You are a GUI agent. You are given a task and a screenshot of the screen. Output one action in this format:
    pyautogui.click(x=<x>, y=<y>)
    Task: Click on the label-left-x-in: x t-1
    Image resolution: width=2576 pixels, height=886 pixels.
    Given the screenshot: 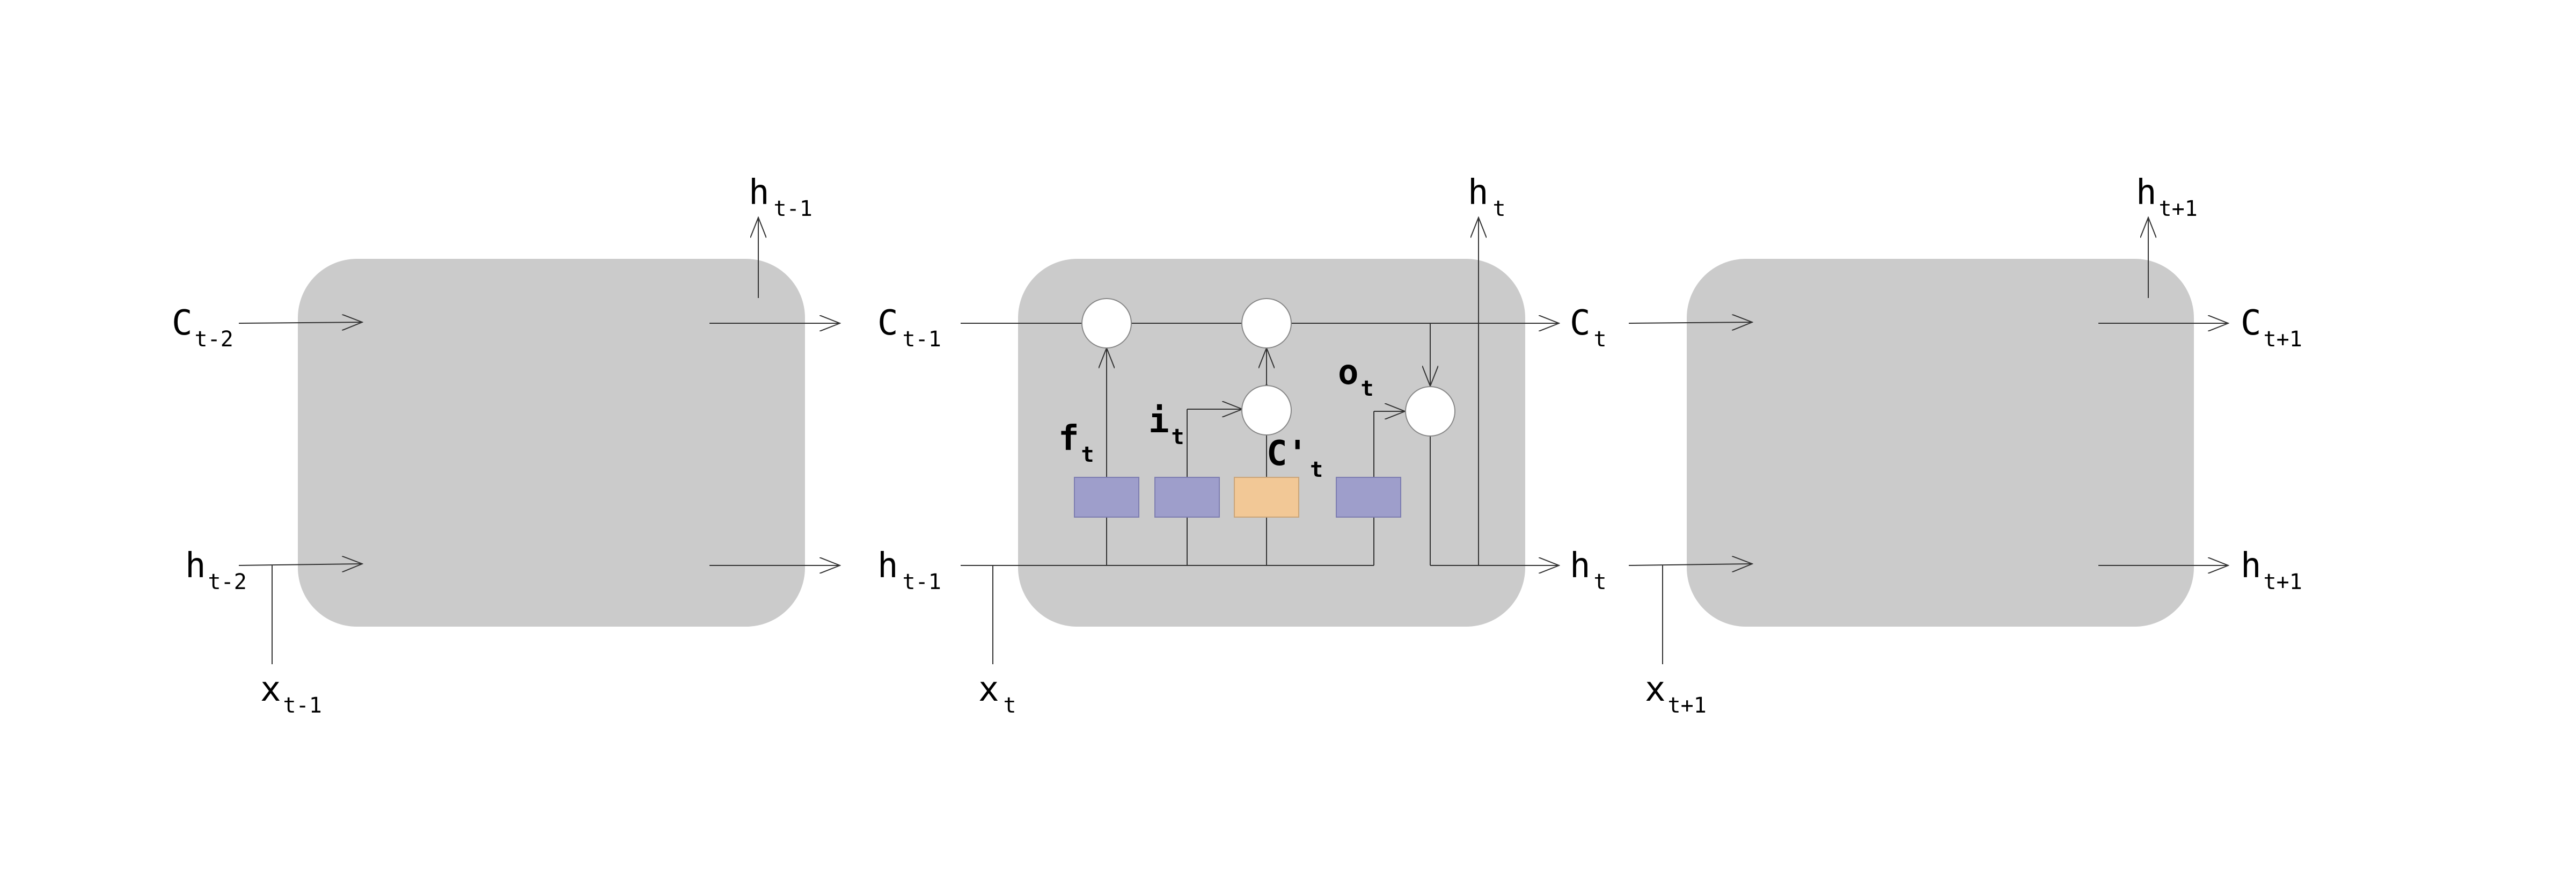 What is the action you would take?
    pyautogui.click(x=291, y=694)
    